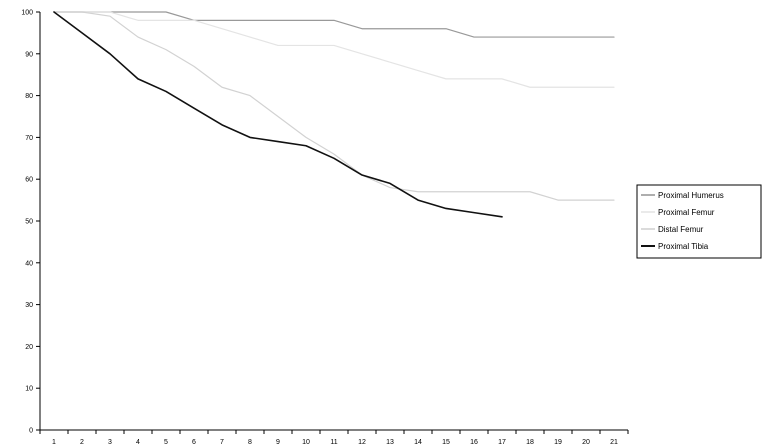  What do you see at coordinates (29, 263) in the screenshot?
I see `y-tick-label: 40` at bounding box center [29, 263].